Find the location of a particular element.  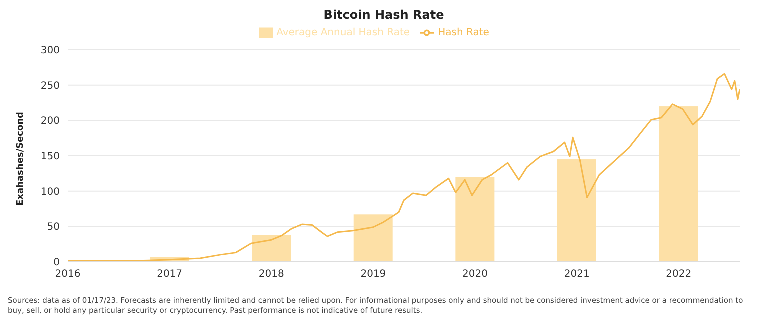

legend-label: Hash Rate is located at coordinates (464, 33).